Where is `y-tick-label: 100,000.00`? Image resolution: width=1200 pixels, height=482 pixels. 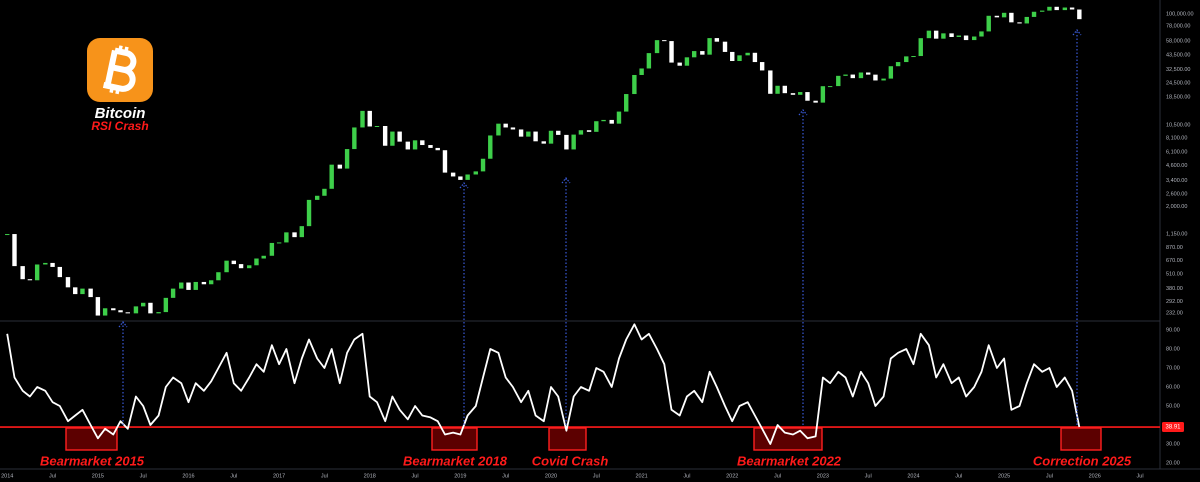
y-tick-label: 100,000.00 is located at coordinates (1180, 14).